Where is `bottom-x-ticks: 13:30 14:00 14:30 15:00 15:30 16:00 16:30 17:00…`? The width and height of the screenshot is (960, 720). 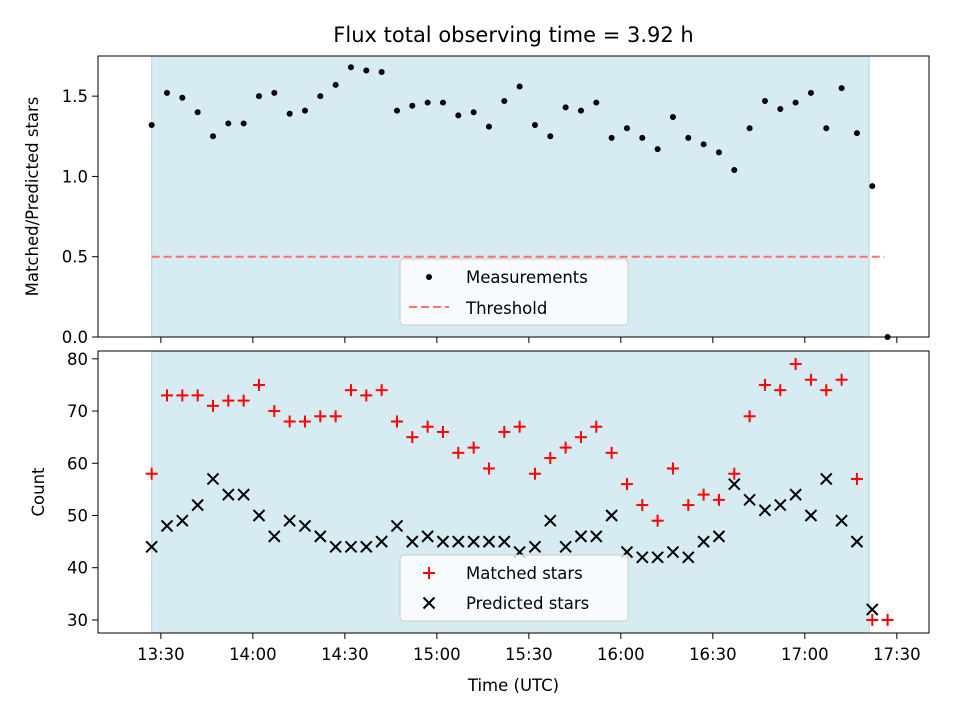 bottom-x-ticks: 13:30 14:00 14:30 15:00 15:30 16:00 16:30 17:00… is located at coordinates (529, 648).